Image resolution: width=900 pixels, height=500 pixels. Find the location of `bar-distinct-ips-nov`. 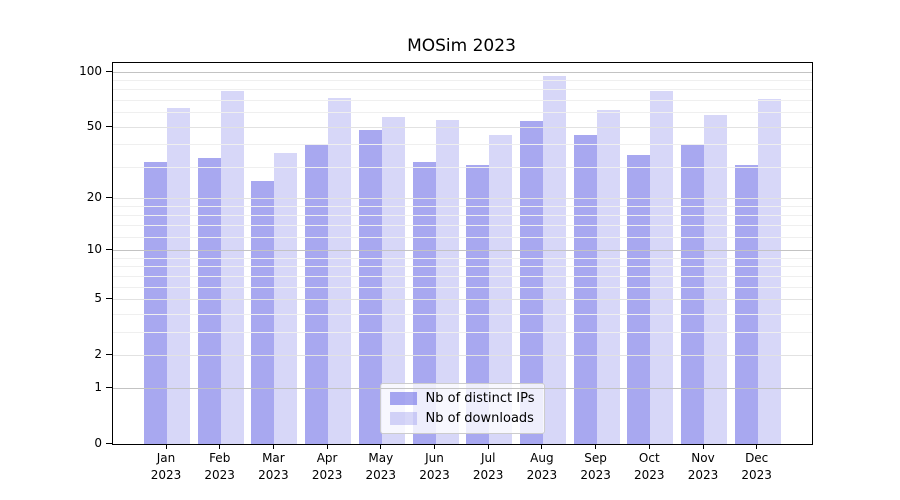

bar-distinct-ips-nov is located at coordinates (692, 294).